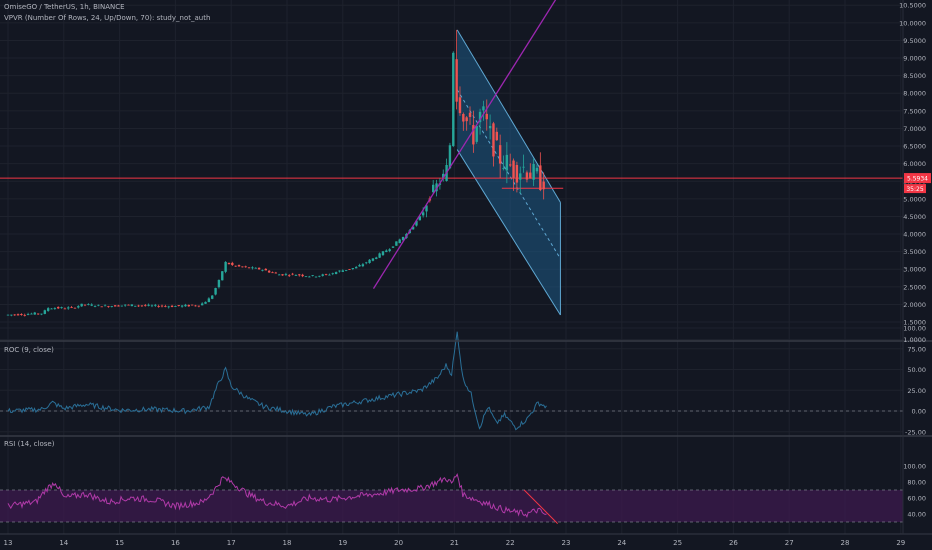 The height and width of the screenshot is (550, 932). Describe the element at coordinates (621, 543) in the screenshot. I see `time-tick-label: 24` at that location.